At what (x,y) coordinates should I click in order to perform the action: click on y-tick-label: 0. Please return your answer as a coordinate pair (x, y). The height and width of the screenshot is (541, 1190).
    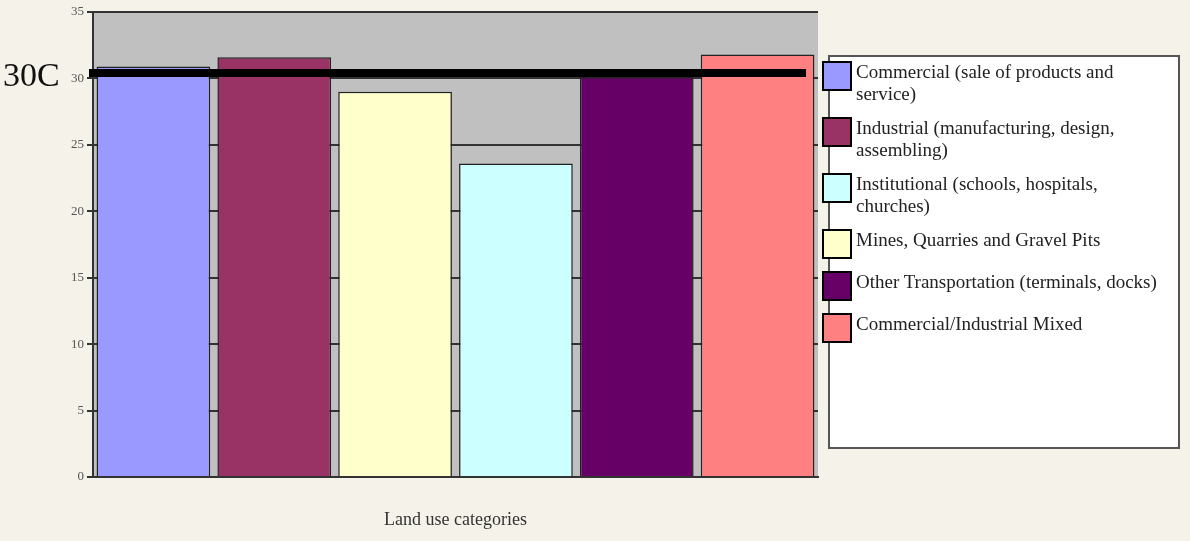
    Looking at the image, I should click on (80, 476).